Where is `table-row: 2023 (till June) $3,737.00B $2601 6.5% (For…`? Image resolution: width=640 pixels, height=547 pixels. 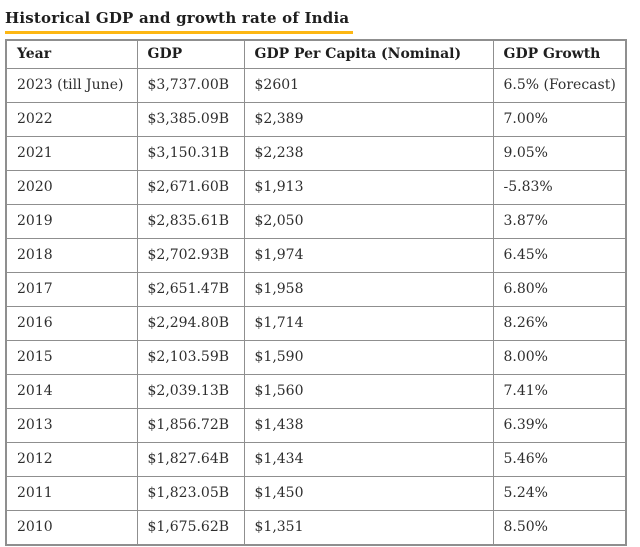
table-row: 2023 (till June) $3,737.00B $2601 6.5% (For… is located at coordinates (316, 85).